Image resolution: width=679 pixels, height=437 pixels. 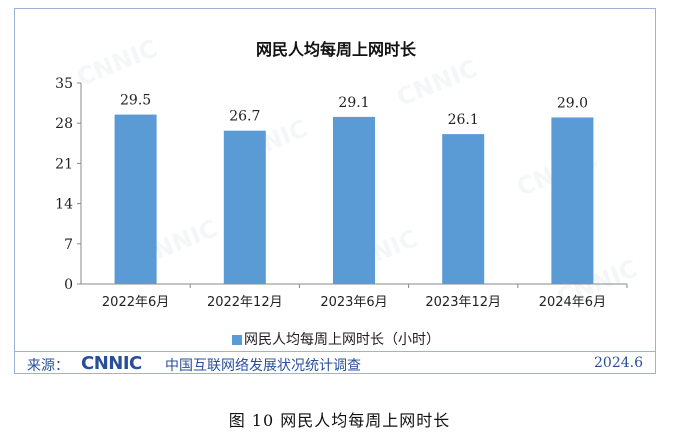 I want to click on y-tick-label: 0, so click(x=68, y=285).